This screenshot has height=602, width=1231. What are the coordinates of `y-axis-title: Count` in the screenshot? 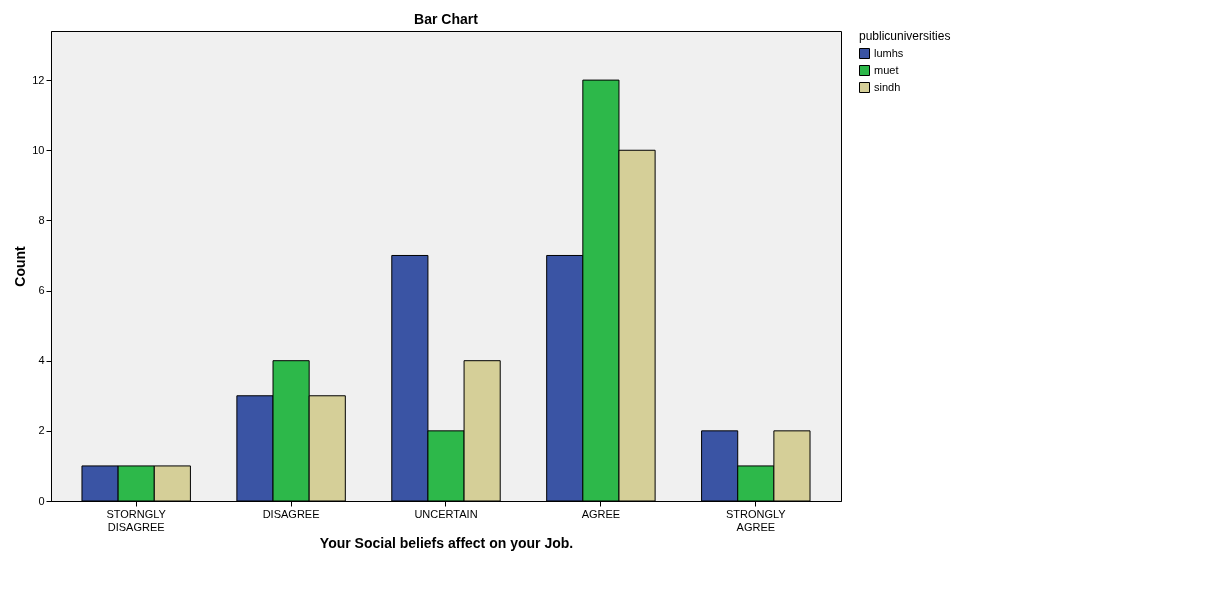 It's located at (20, 266).